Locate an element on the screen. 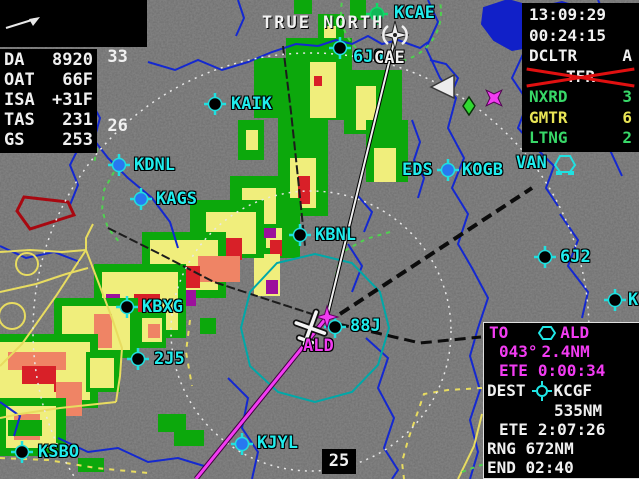 The image size is (639, 479). gmtr-value: 6 is located at coordinates (627, 117).